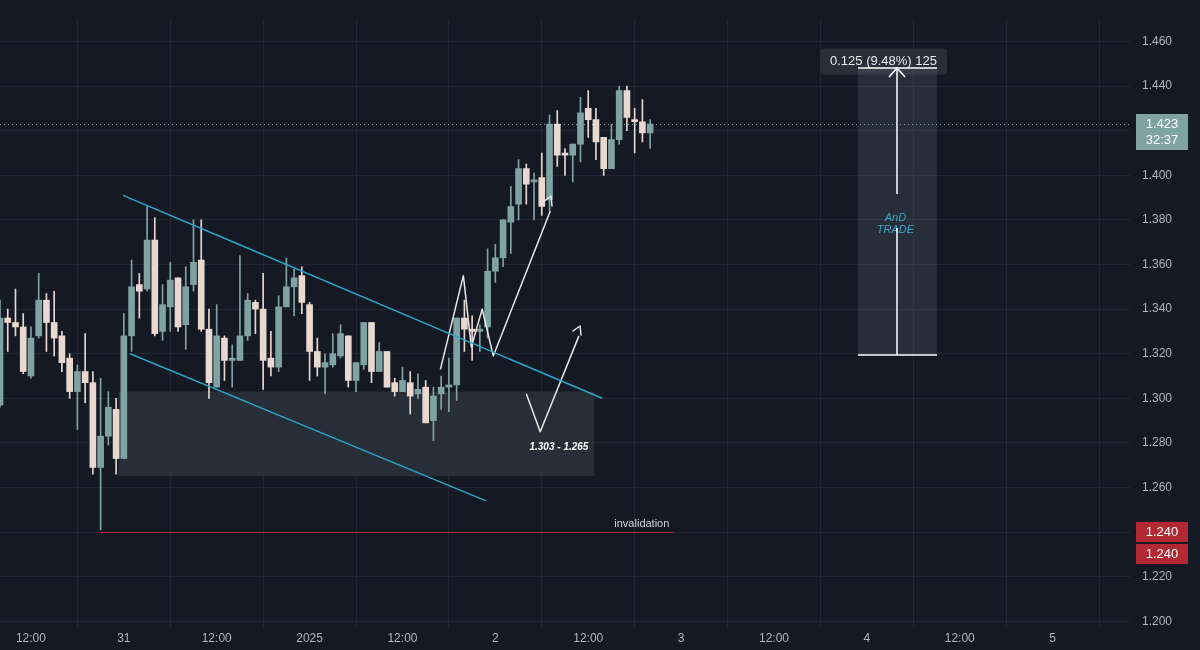  Describe the element at coordinates (1157, 263) in the screenshot. I see `y-tick-label: 1.360` at that location.